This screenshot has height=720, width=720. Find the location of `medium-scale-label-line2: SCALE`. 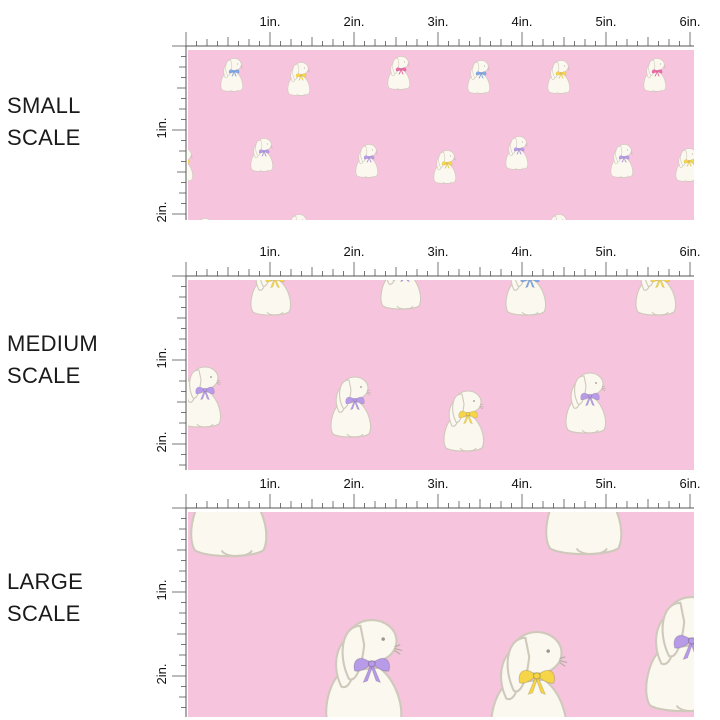

medium-scale-label-line2: SCALE is located at coordinates (44, 375).